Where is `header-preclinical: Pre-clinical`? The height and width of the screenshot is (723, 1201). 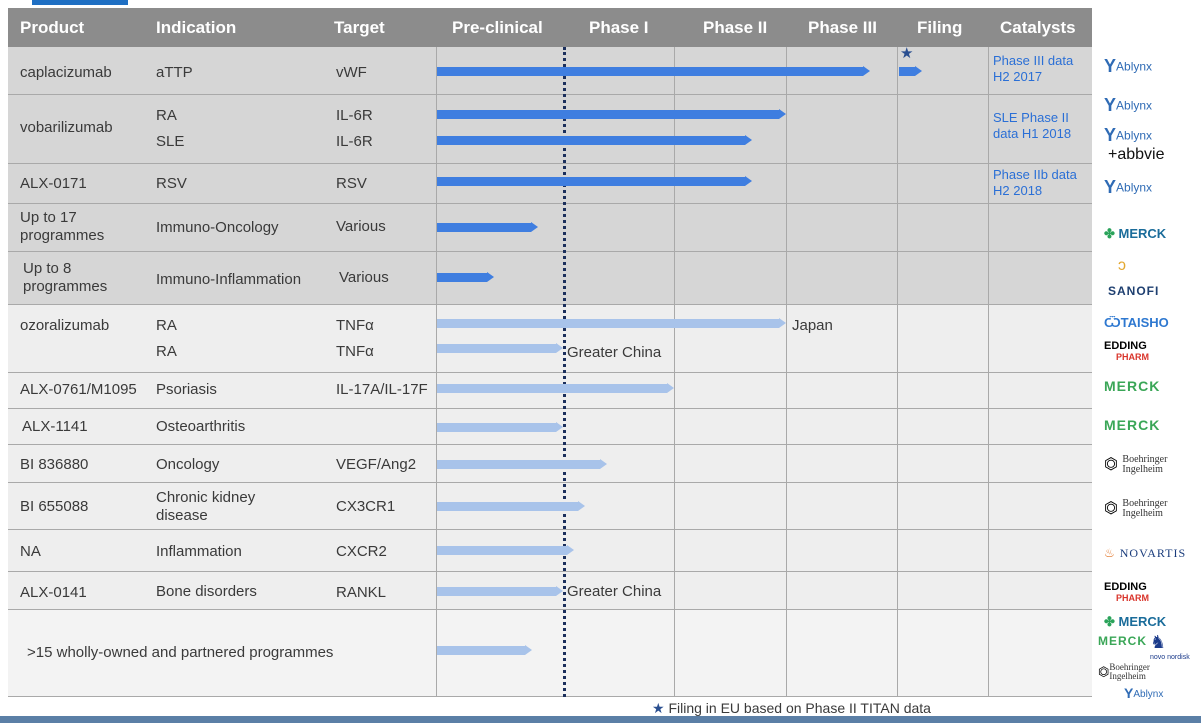 header-preclinical: Pre-clinical is located at coordinates (497, 27).